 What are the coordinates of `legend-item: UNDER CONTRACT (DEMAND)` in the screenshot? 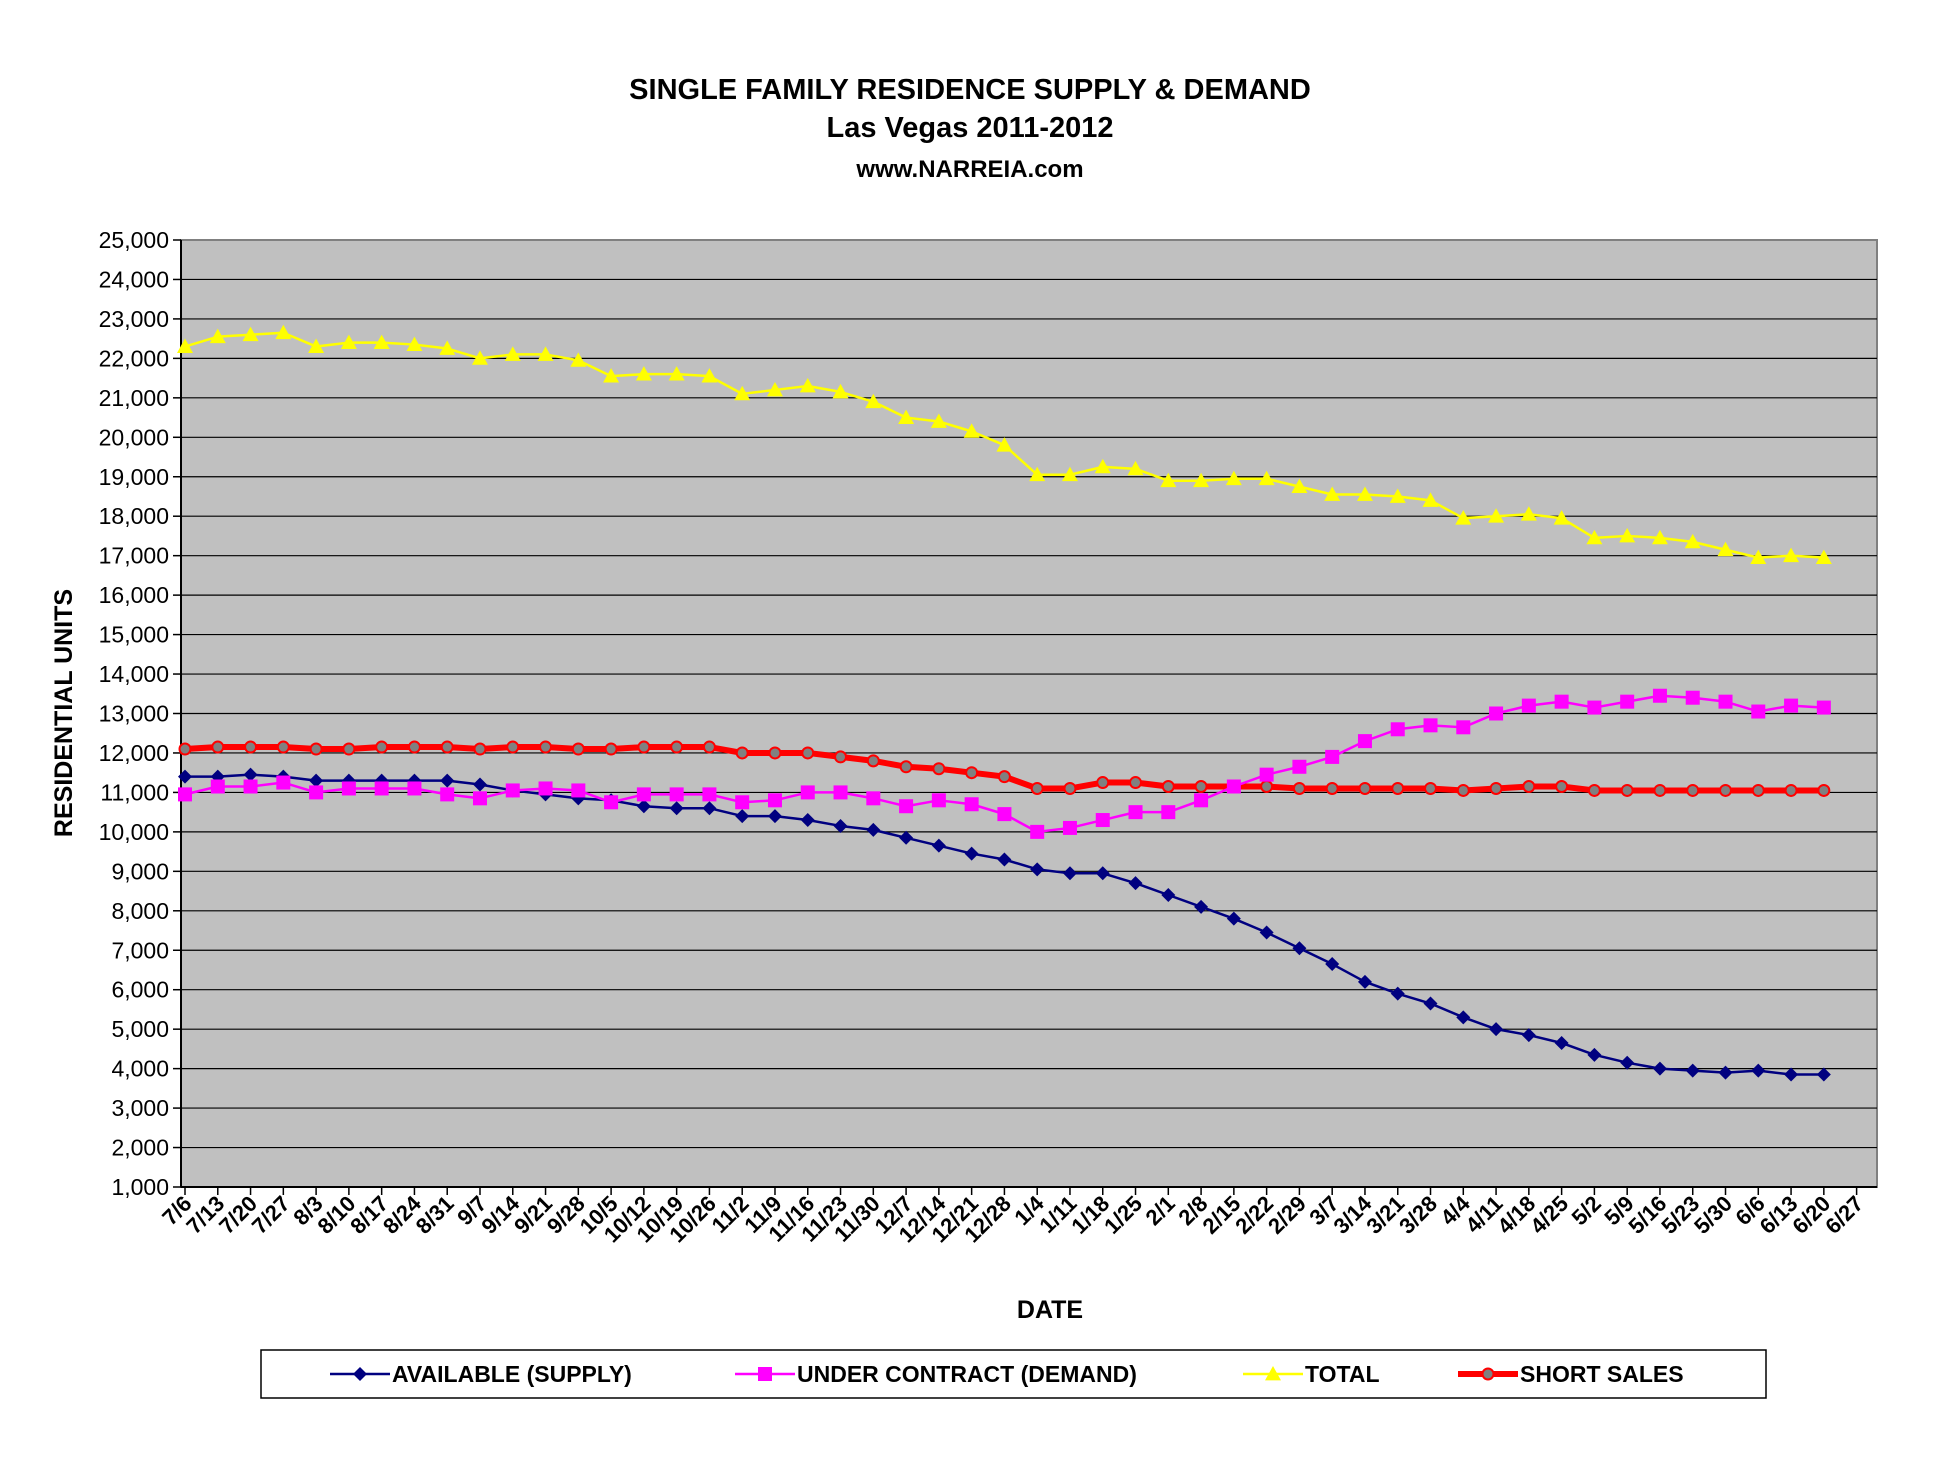 It's located at (936, 1374).